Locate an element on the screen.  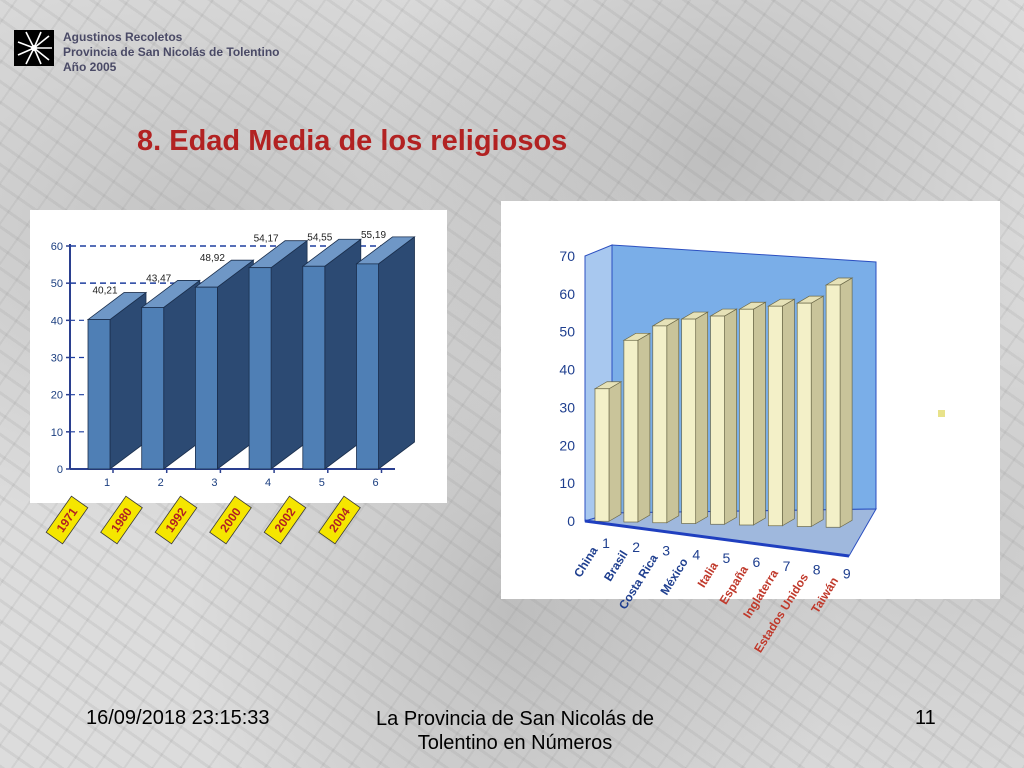
data-label: 43,47 is located at coordinates (158, 278).